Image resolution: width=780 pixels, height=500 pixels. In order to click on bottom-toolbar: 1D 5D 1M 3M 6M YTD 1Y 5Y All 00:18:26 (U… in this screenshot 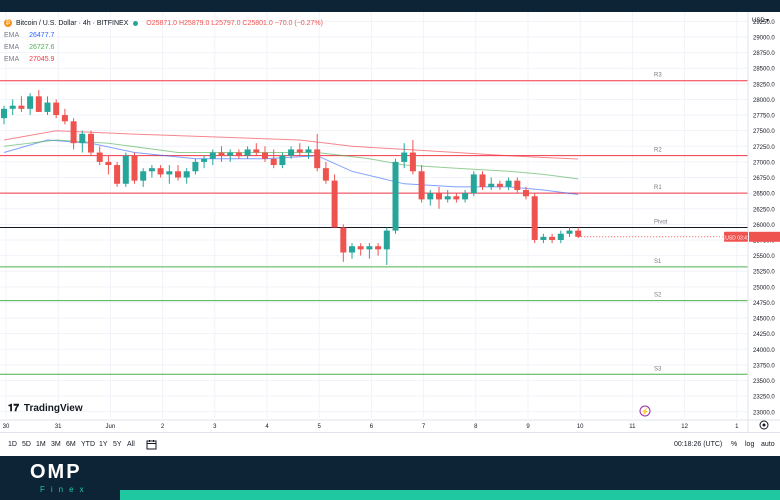, I will do `click(390, 444)`.